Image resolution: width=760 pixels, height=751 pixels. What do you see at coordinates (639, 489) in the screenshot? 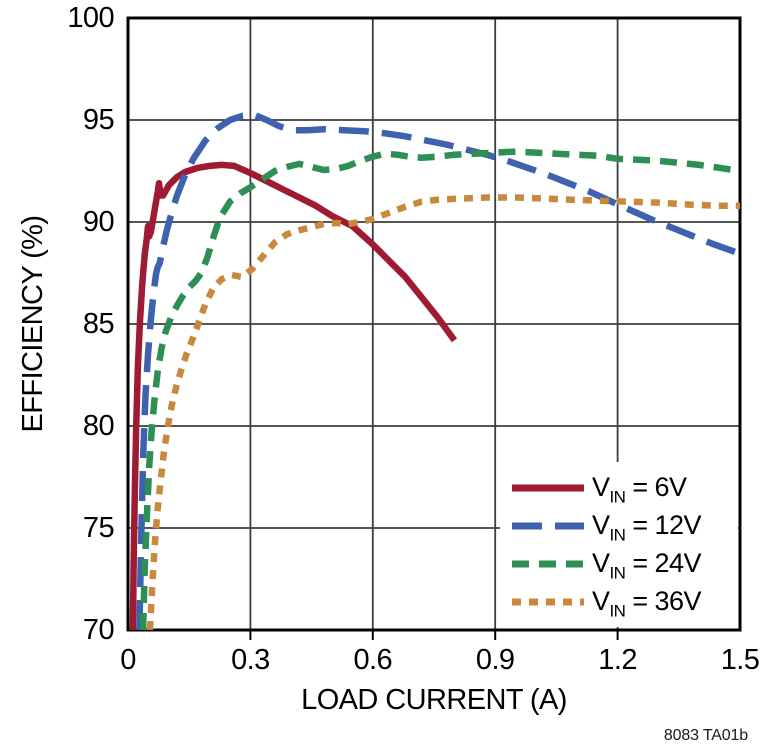
I see `legend-label: VIN = 6V` at bounding box center [639, 489].